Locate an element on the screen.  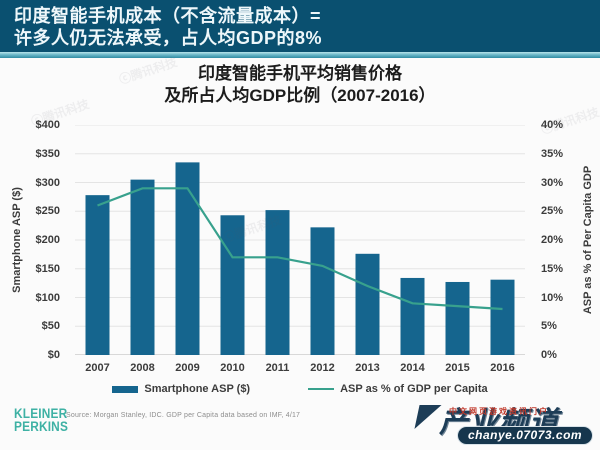
banner-line-1: 印度智能手机成本（不含流量成本）= is located at coordinates (168, 16).